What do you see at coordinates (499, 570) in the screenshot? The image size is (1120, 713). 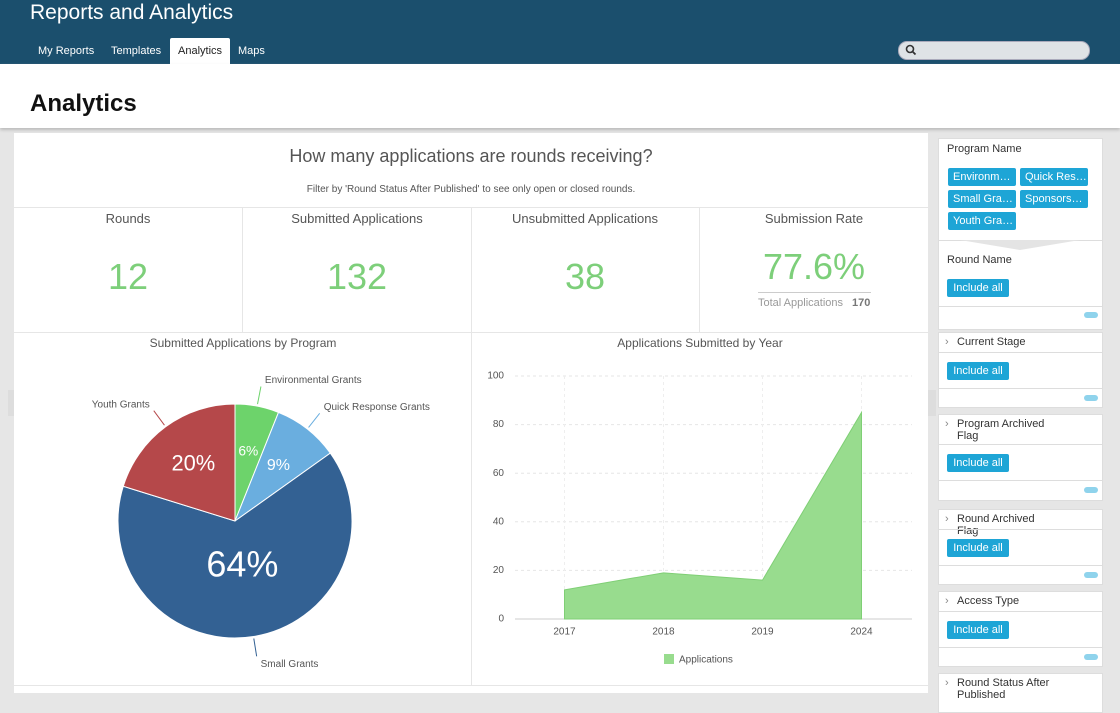 I see `y-tick-label: 20` at bounding box center [499, 570].